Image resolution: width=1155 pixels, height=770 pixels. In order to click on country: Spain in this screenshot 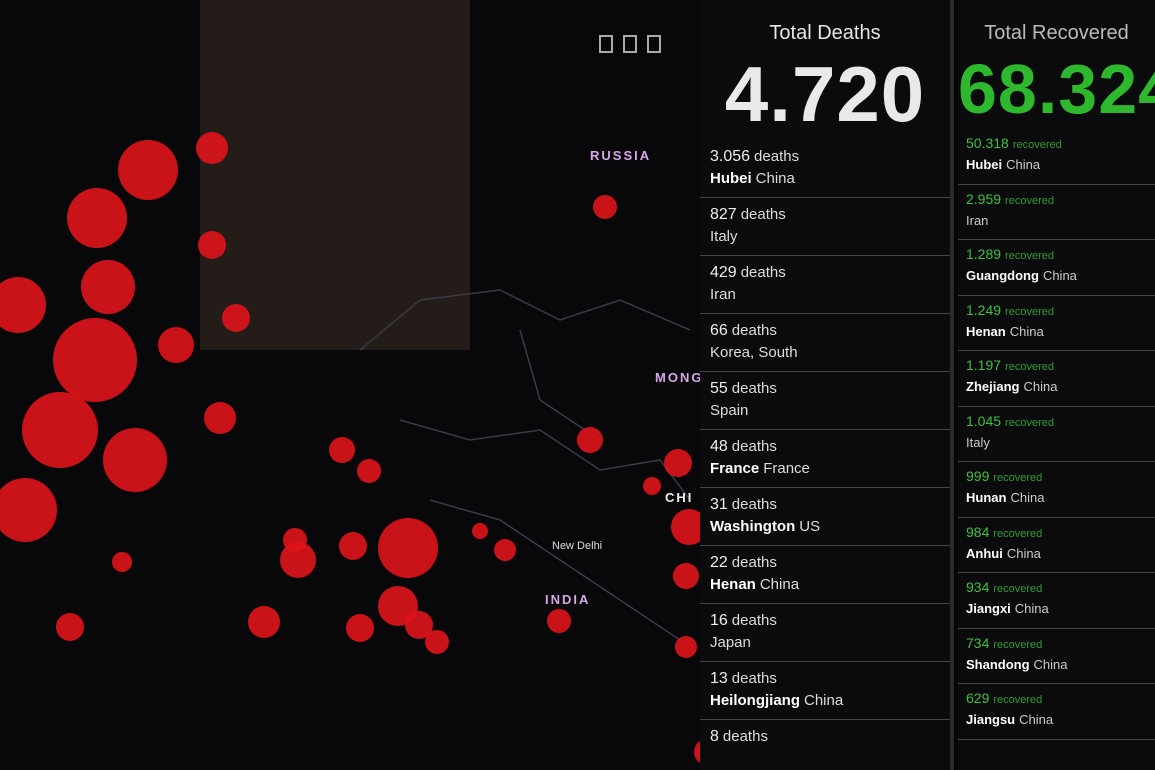, I will do `click(729, 410)`.